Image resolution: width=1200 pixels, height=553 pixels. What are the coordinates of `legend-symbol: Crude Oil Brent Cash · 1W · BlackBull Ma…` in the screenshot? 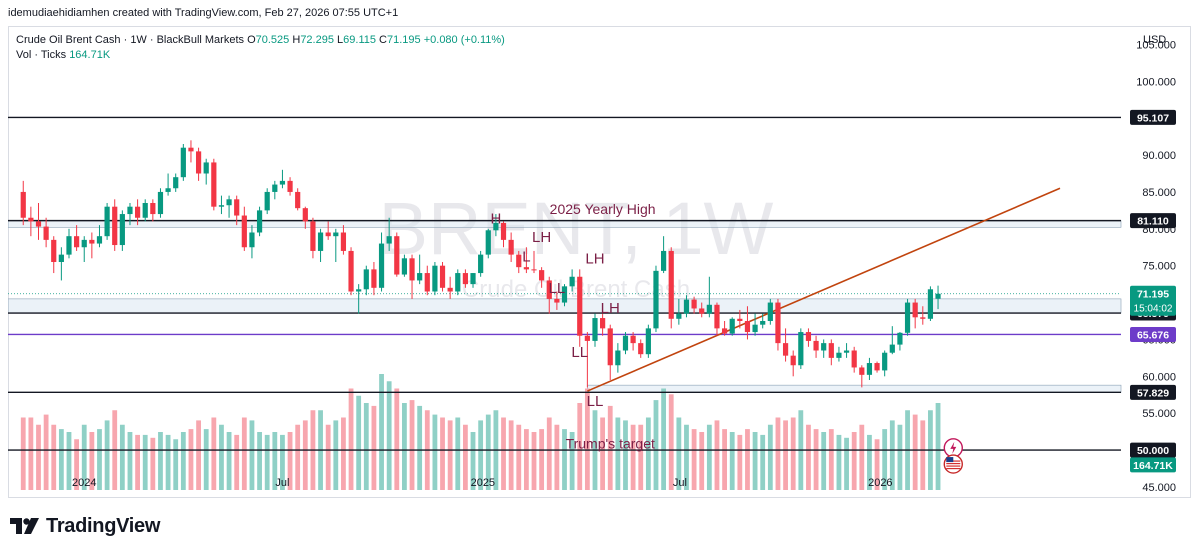 It's located at (130, 40).